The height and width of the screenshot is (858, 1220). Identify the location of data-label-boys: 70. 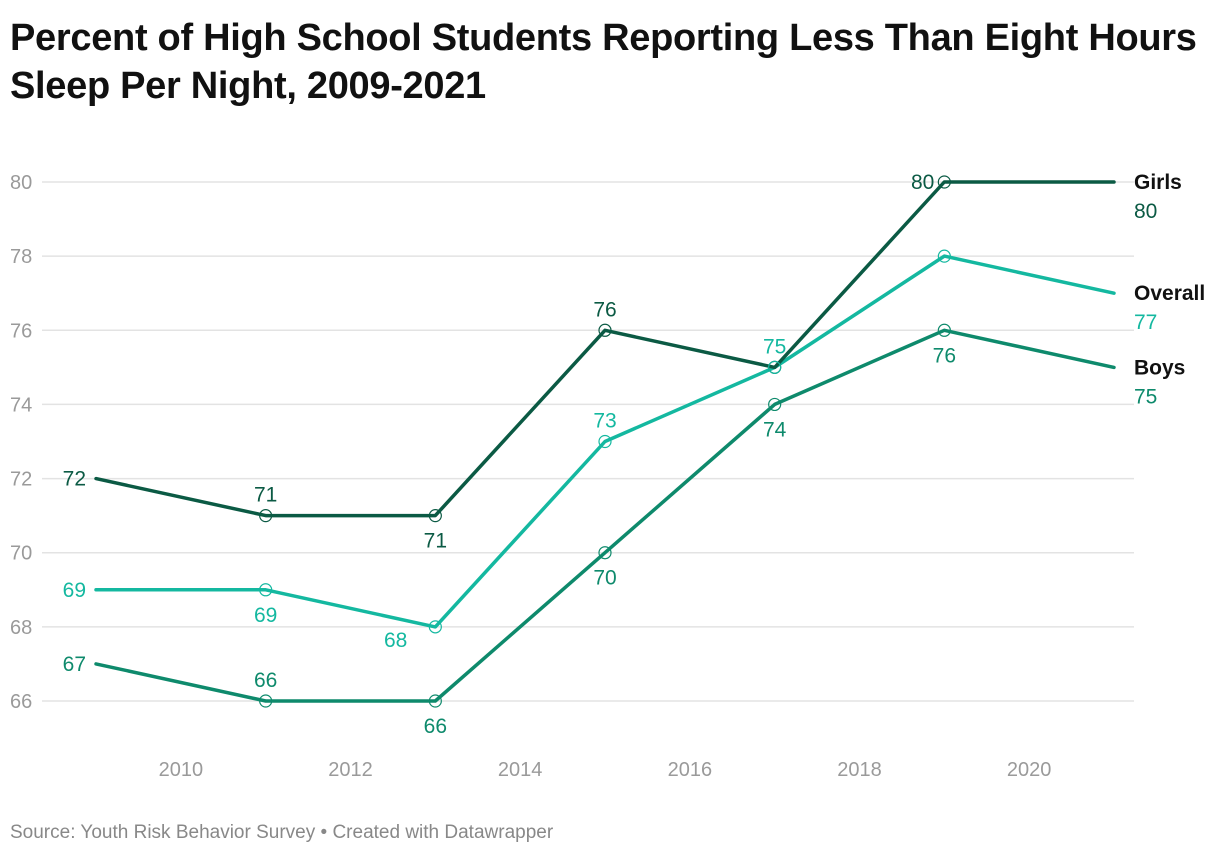
(604, 578).